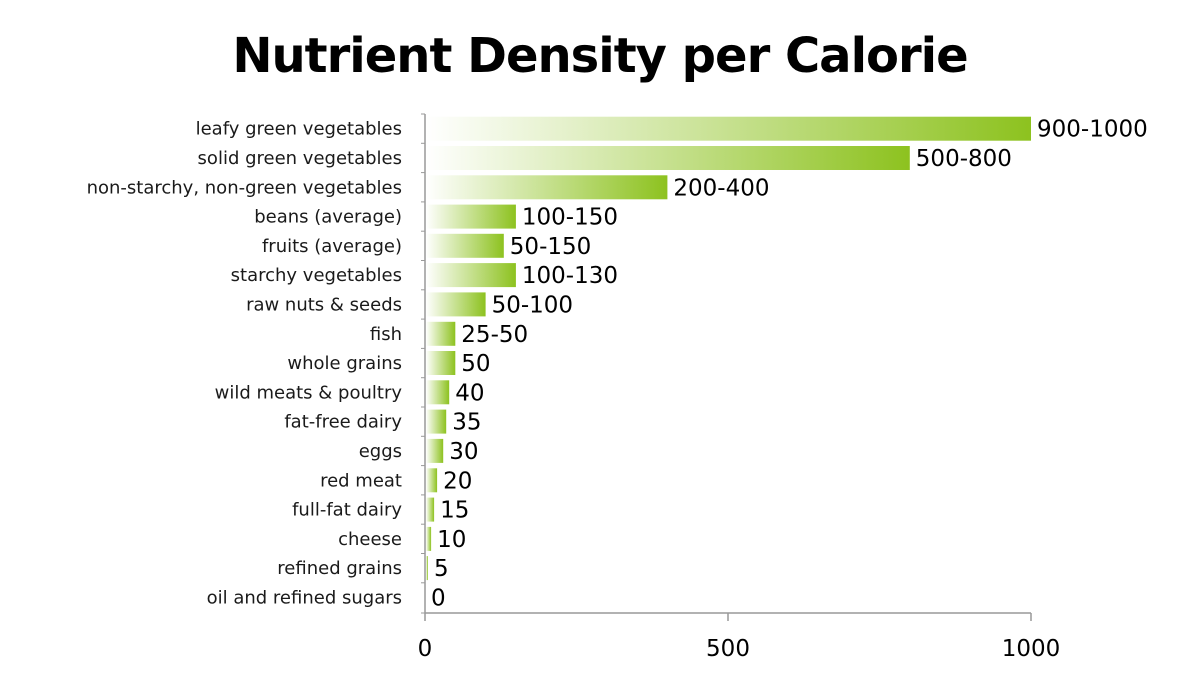 The image size is (1200, 675). Describe the element at coordinates (454, 511) in the screenshot. I see `value-label: 15` at that location.